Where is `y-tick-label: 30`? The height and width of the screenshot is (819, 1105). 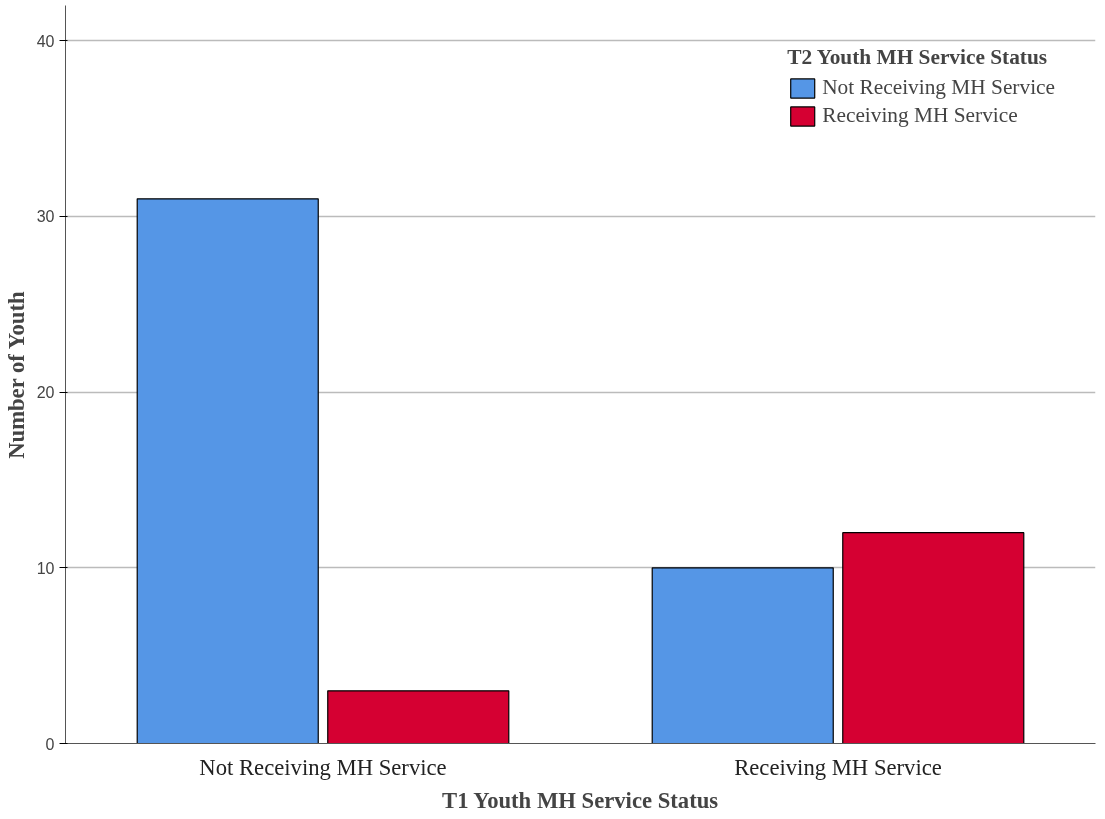
y-tick-label: 30 is located at coordinates (45, 217).